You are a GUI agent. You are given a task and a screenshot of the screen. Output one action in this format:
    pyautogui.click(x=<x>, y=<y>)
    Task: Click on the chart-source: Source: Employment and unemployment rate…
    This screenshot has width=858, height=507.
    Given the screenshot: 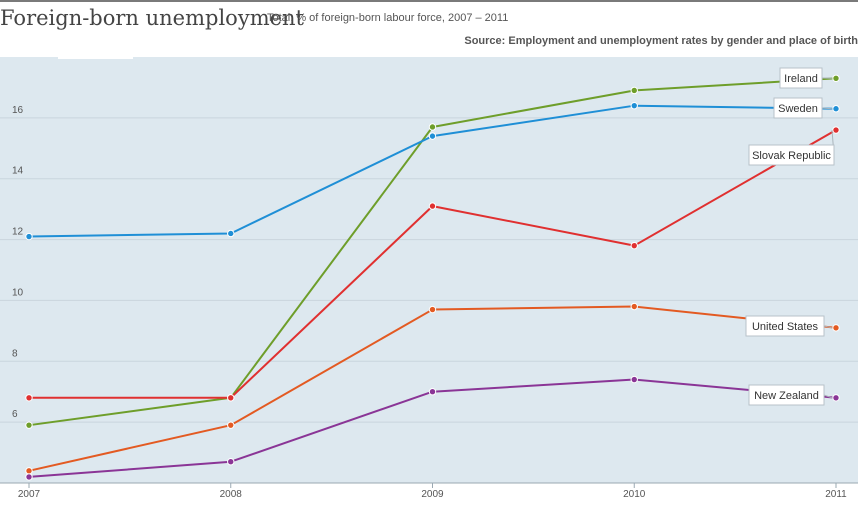 What is the action you would take?
    pyautogui.click(x=661, y=41)
    